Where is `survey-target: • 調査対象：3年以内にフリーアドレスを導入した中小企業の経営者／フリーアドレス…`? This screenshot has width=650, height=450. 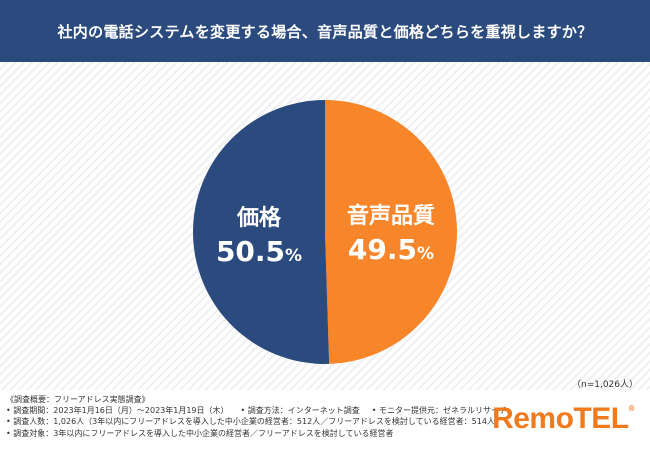
survey-target: • 調査対象：3年以内にフリーアドレスを導入した中小企業の経営者／フリーアドレス… is located at coordinates (200, 433).